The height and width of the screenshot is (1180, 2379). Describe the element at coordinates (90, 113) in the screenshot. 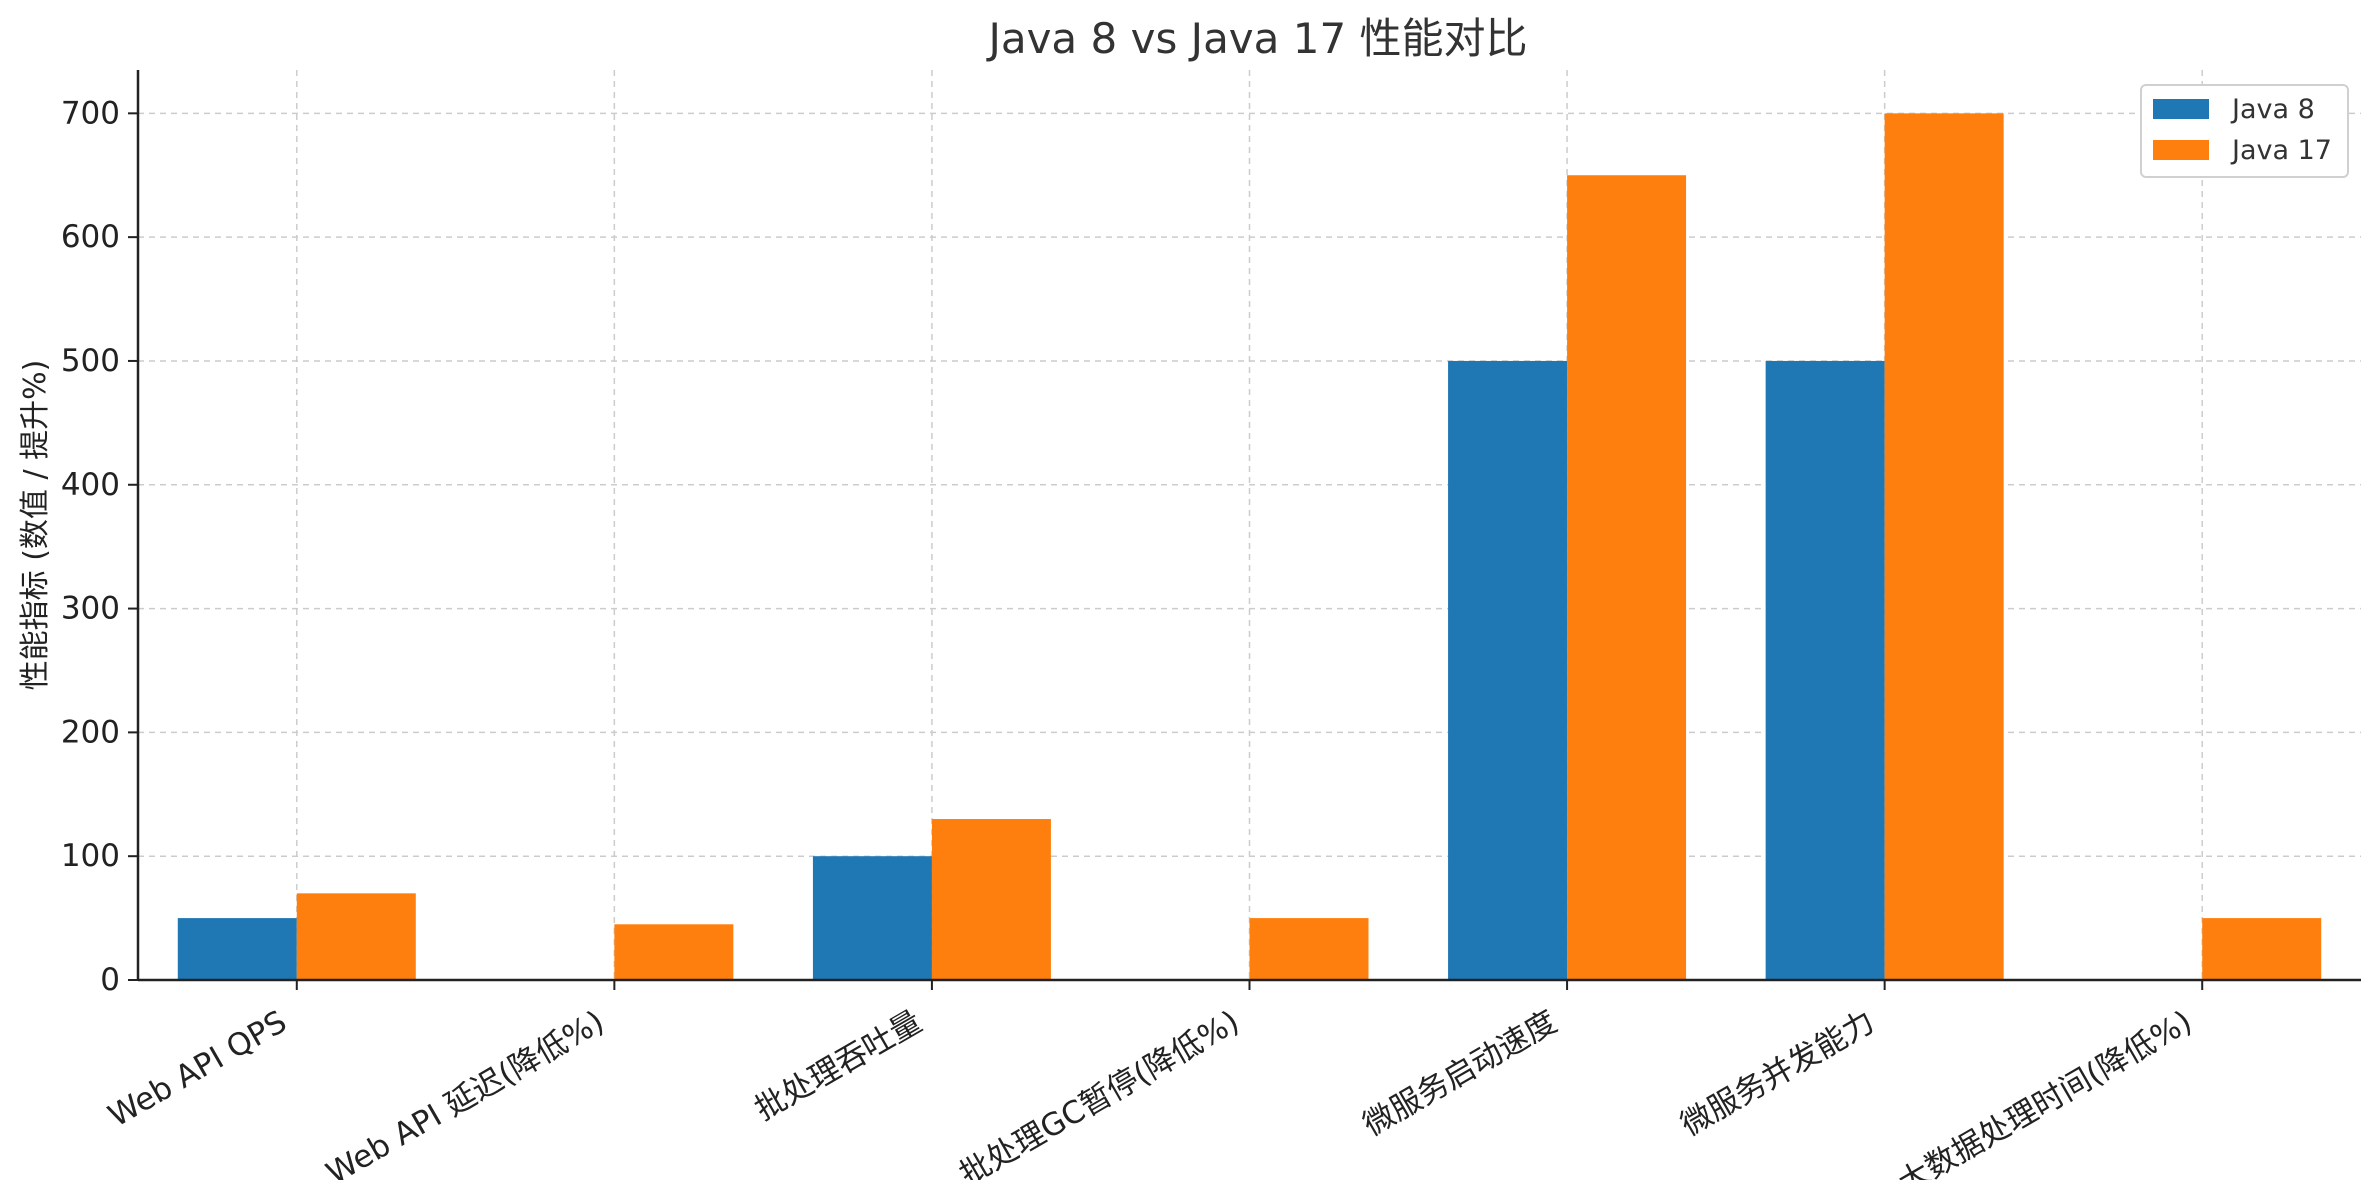

I see `y-tick-label-700: 700` at that location.